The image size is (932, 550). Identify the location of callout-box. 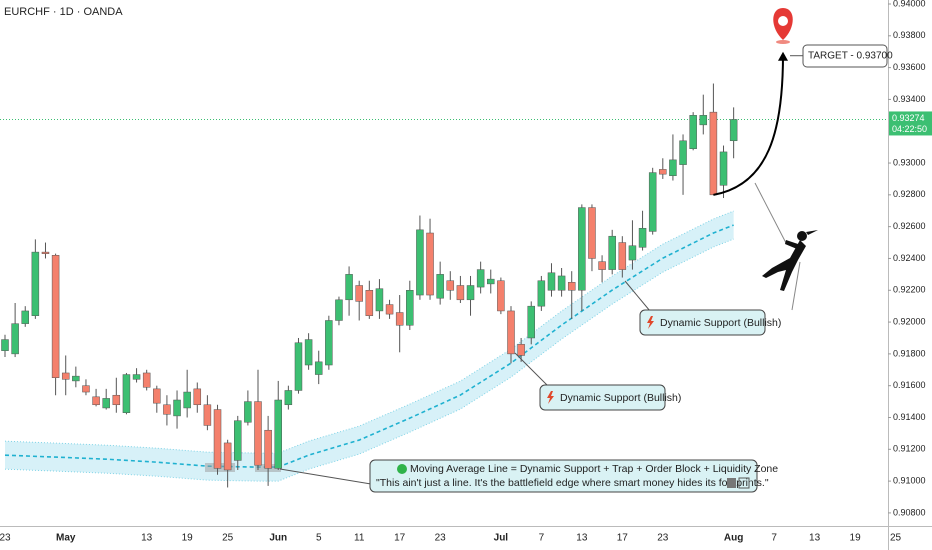
(702, 322).